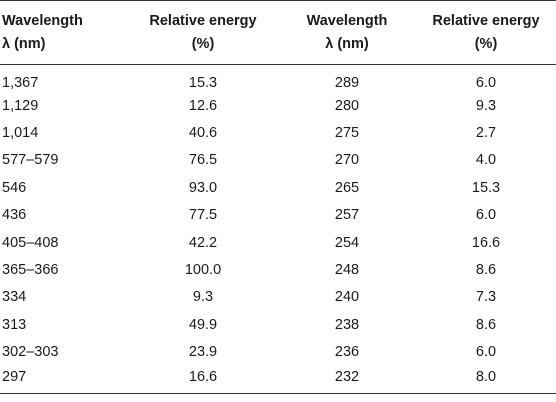 The width and height of the screenshot is (556, 402). I want to click on wavelength-cell: 236, so click(347, 352).